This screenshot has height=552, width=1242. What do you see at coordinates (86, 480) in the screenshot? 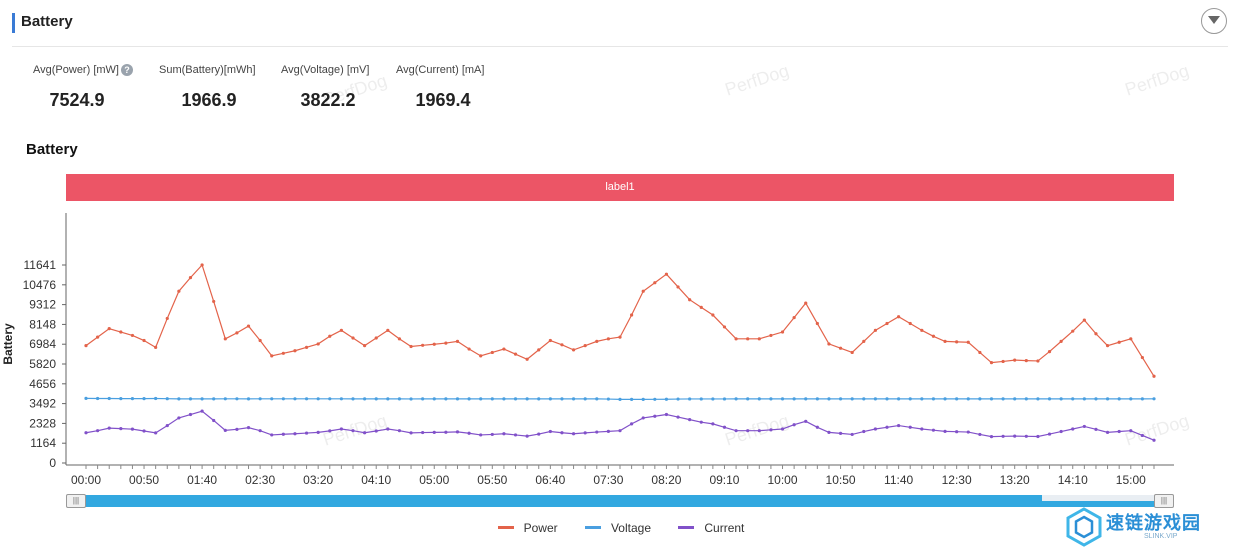
I see `x-tick-label: 00:00` at bounding box center [86, 480].